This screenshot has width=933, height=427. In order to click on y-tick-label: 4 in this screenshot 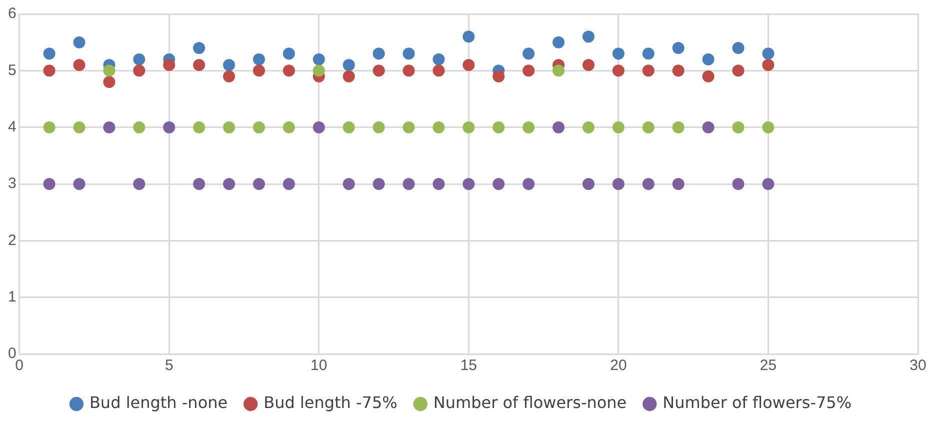, I will do `click(12, 127)`.